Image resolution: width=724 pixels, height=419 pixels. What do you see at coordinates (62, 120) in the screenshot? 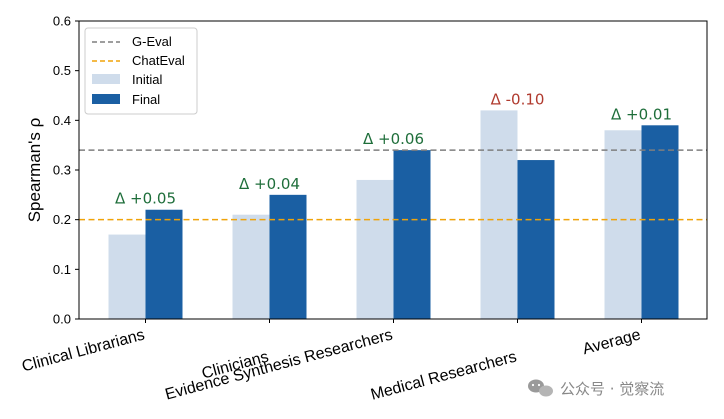
I see `y-tick-label-4: 0.4` at bounding box center [62, 120].